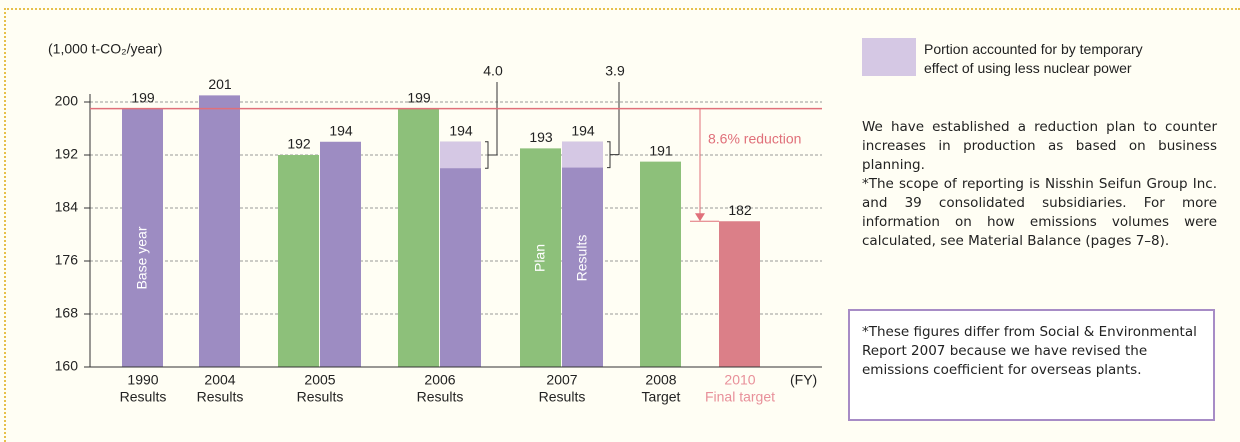  Describe the element at coordinates (739, 380) in the screenshot. I see `x-tick-label: 2010` at that location.